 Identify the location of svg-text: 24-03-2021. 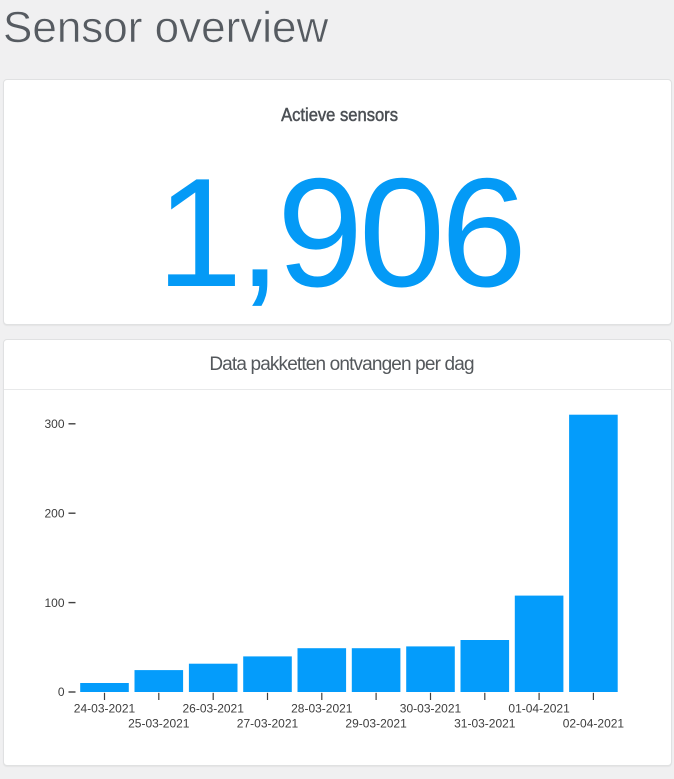
(105, 708).